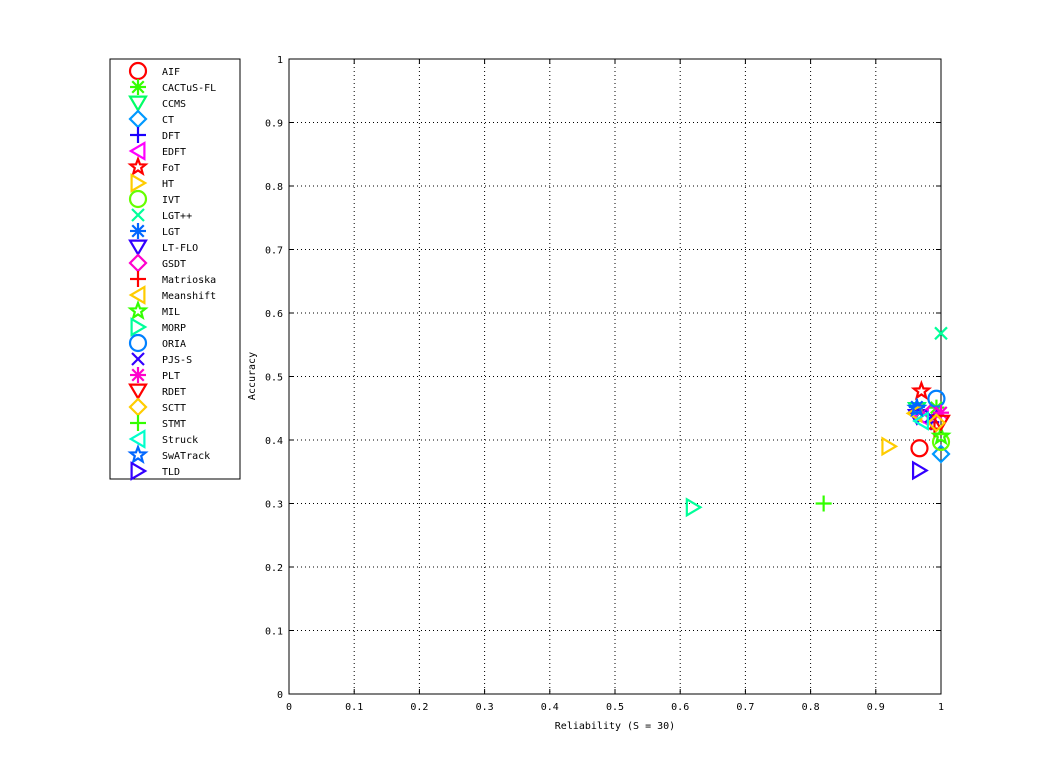 The width and height of the screenshot is (1040, 780). I want to click on legend-label: CACTuS-FL, so click(189, 88).